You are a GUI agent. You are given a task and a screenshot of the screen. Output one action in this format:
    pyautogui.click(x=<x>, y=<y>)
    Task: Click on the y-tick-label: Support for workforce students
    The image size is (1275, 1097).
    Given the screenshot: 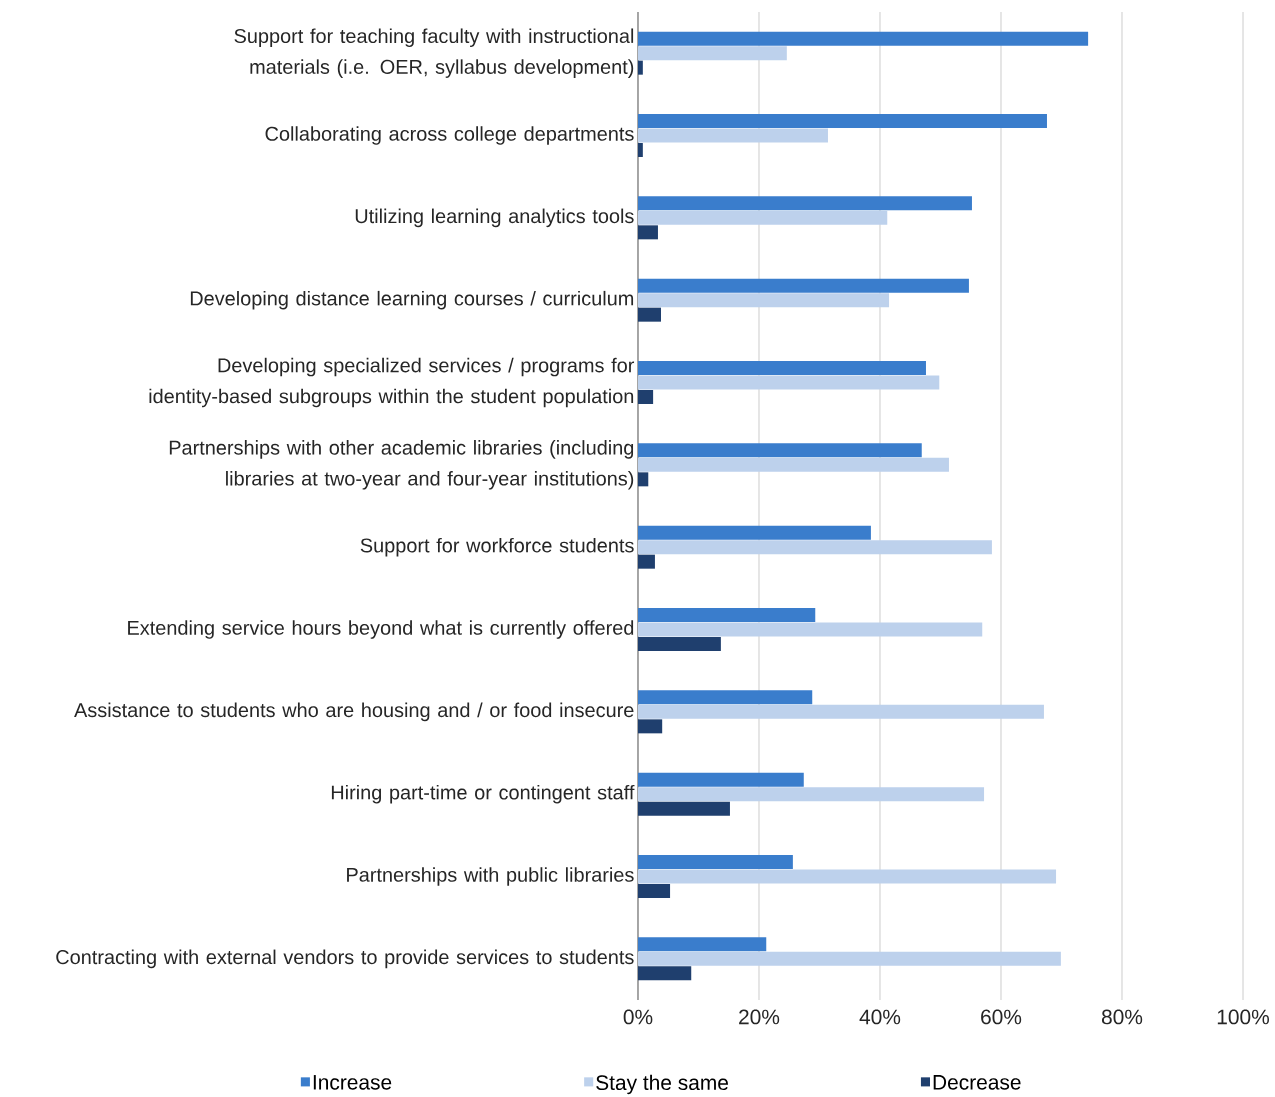 What is the action you would take?
    pyautogui.click(x=497, y=547)
    